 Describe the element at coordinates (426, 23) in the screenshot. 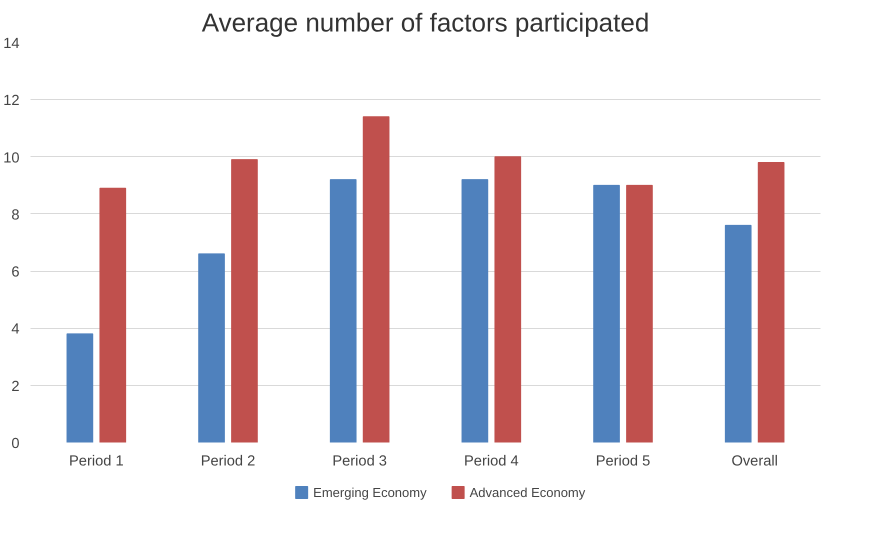

I see `chart-title: Average number of factors participated` at that location.